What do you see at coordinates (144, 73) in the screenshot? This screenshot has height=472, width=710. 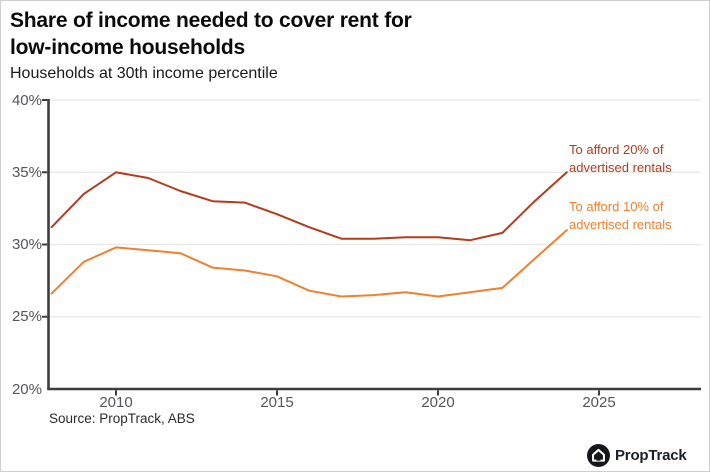 I see `chart-subtitle: Households at 30th income percentile` at bounding box center [144, 73].